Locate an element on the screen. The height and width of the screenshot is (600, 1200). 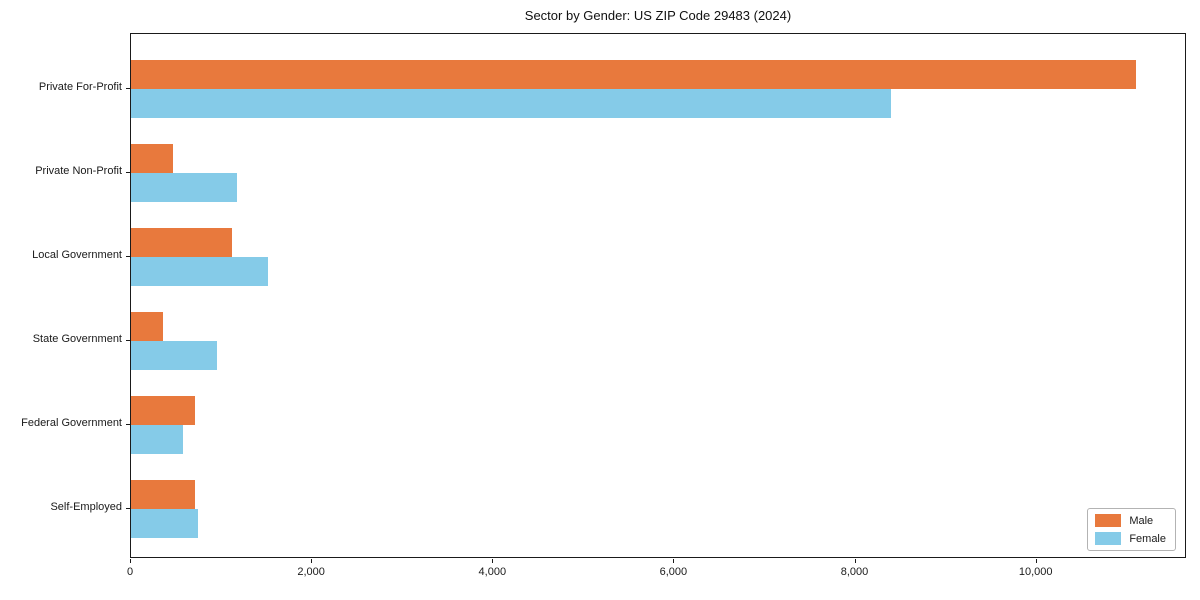
category-label-private-for-profit: Private For-Profit is located at coordinates (80, 87).